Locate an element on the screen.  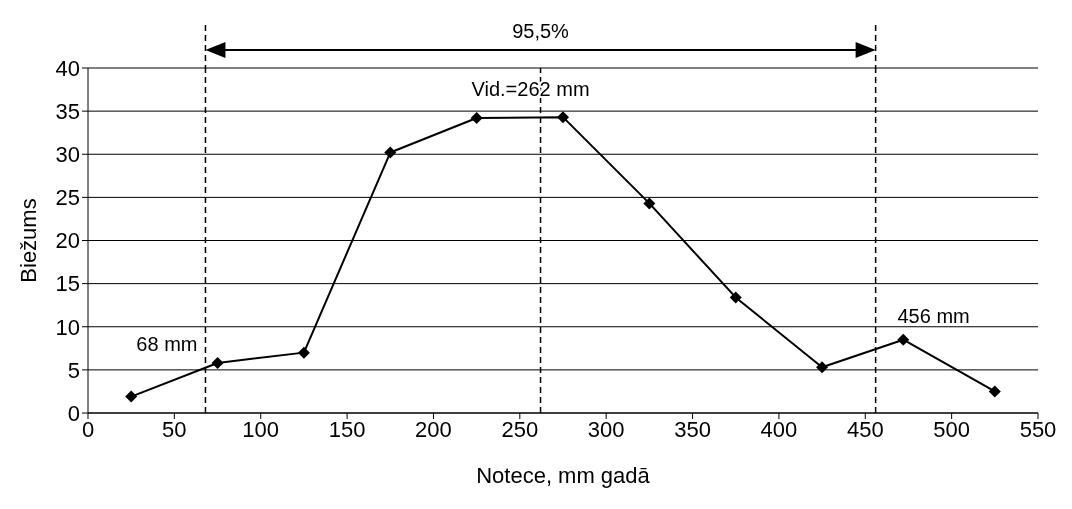
x-tick-label: 350 is located at coordinates (692, 429).